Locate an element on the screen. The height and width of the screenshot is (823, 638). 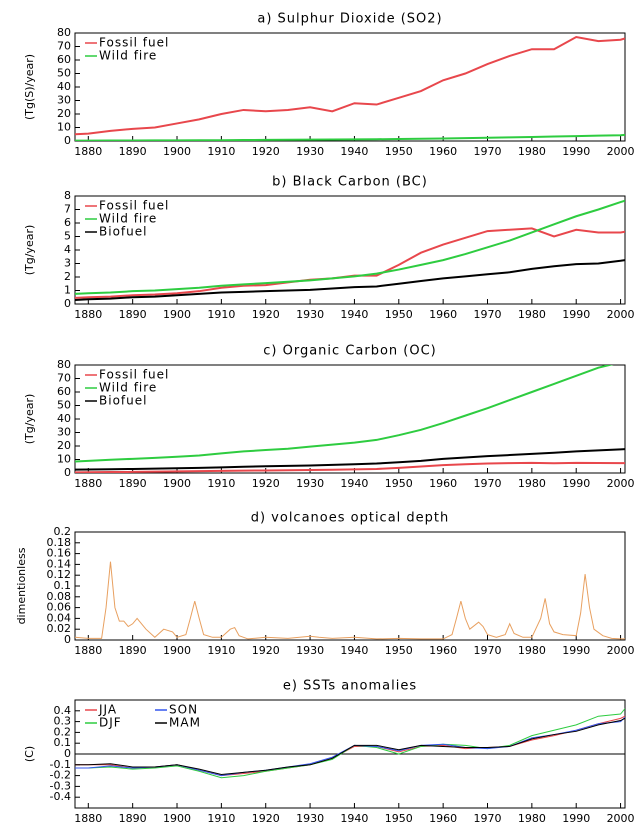
y-tick-label: 40 is located at coordinates (64, 418).